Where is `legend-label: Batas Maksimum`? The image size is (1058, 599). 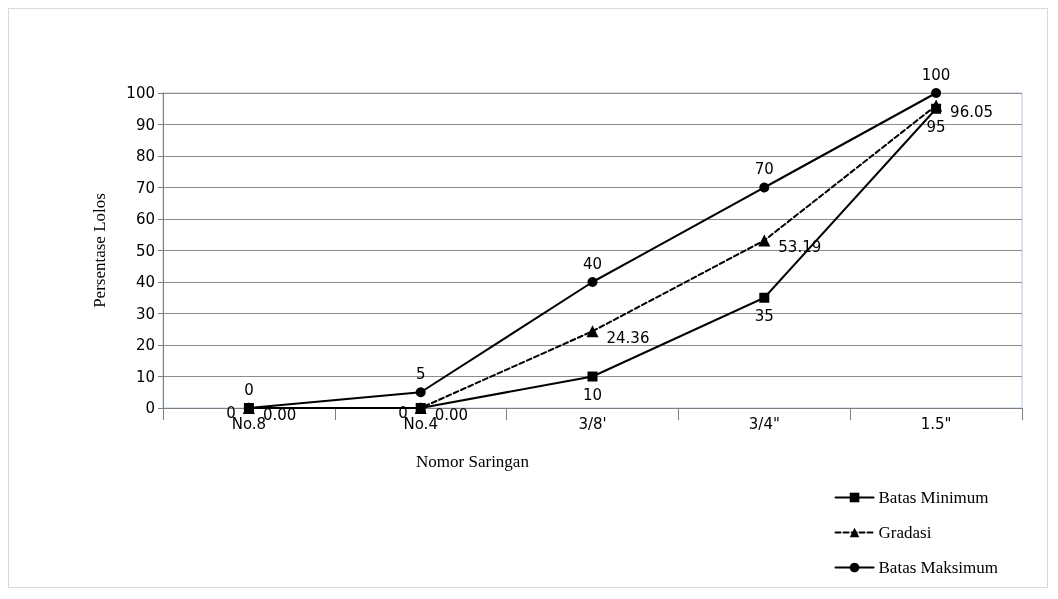
legend-label: Batas Maksimum is located at coordinates (938, 567).